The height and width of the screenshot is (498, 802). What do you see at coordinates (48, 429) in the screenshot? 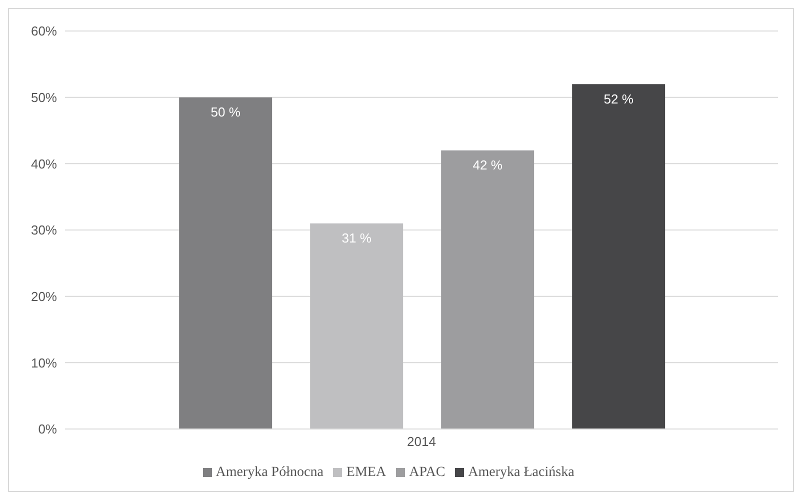
I see `y-tick-label: 0%` at bounding box center [48, 429].